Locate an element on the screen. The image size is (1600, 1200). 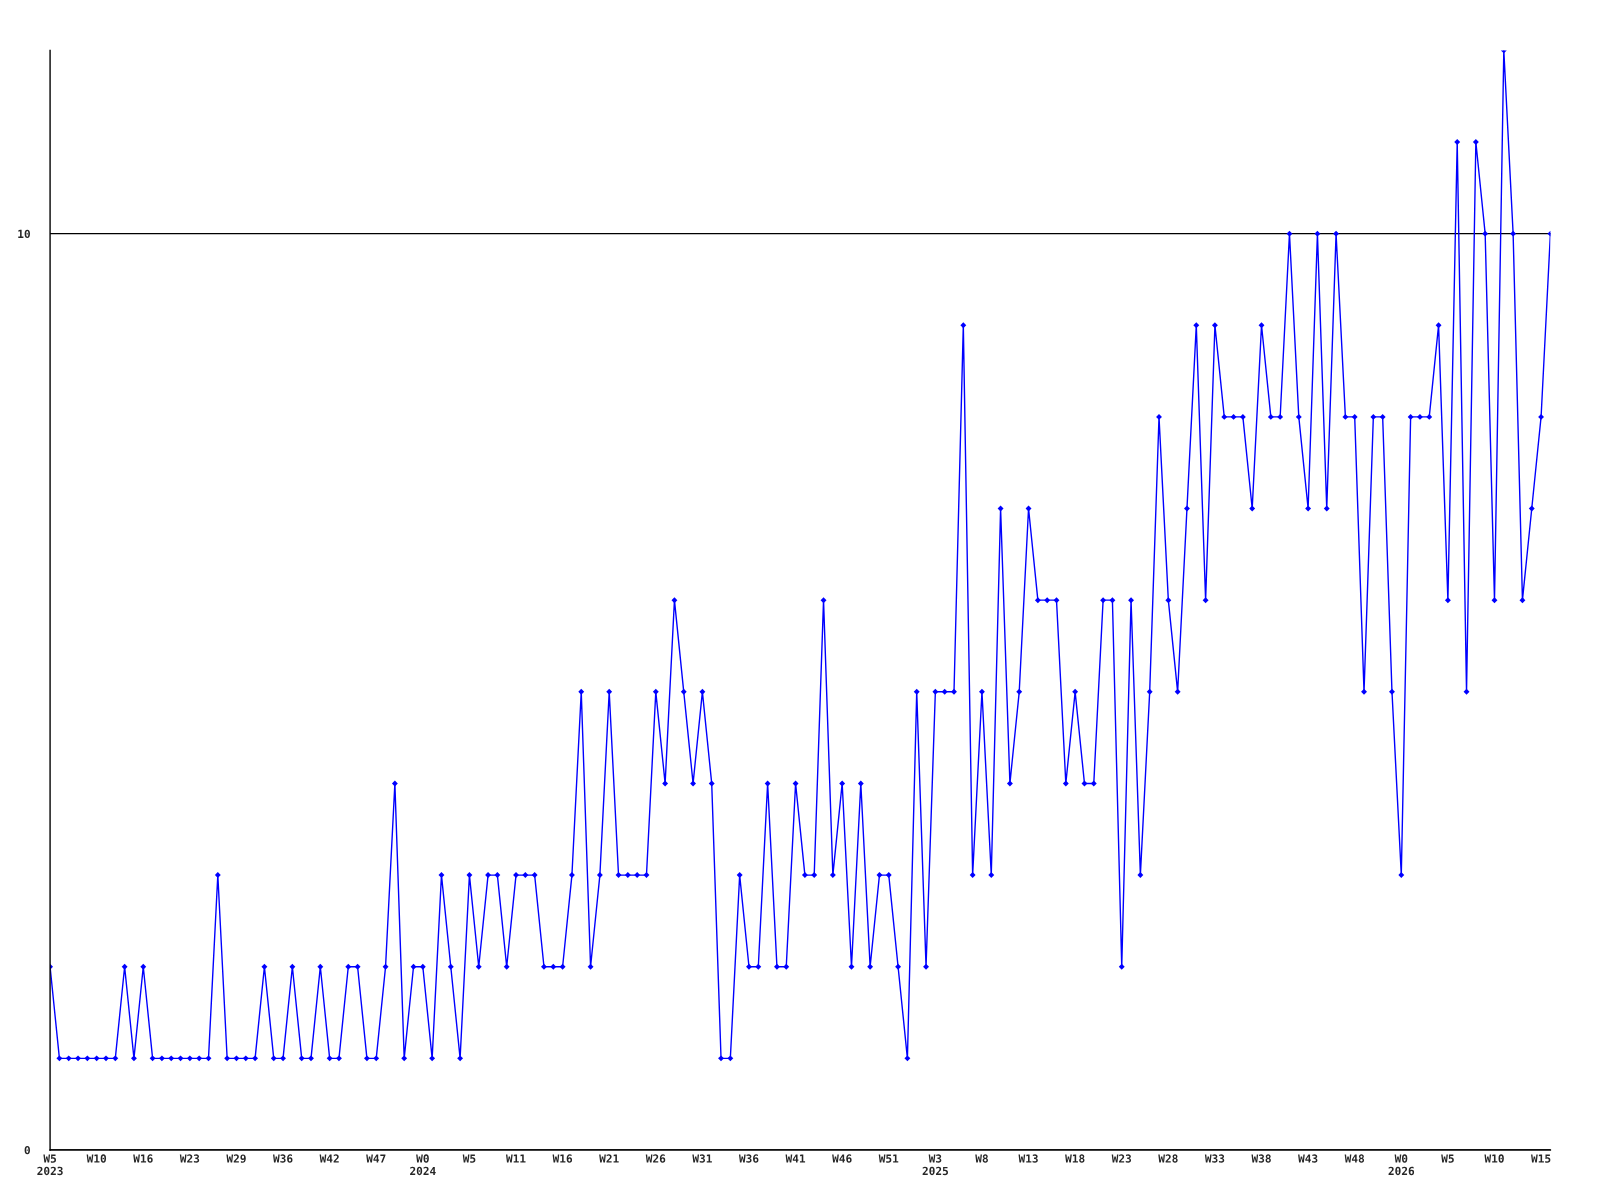
x-tick-label: W46 is located at coordinates (842, 1158).